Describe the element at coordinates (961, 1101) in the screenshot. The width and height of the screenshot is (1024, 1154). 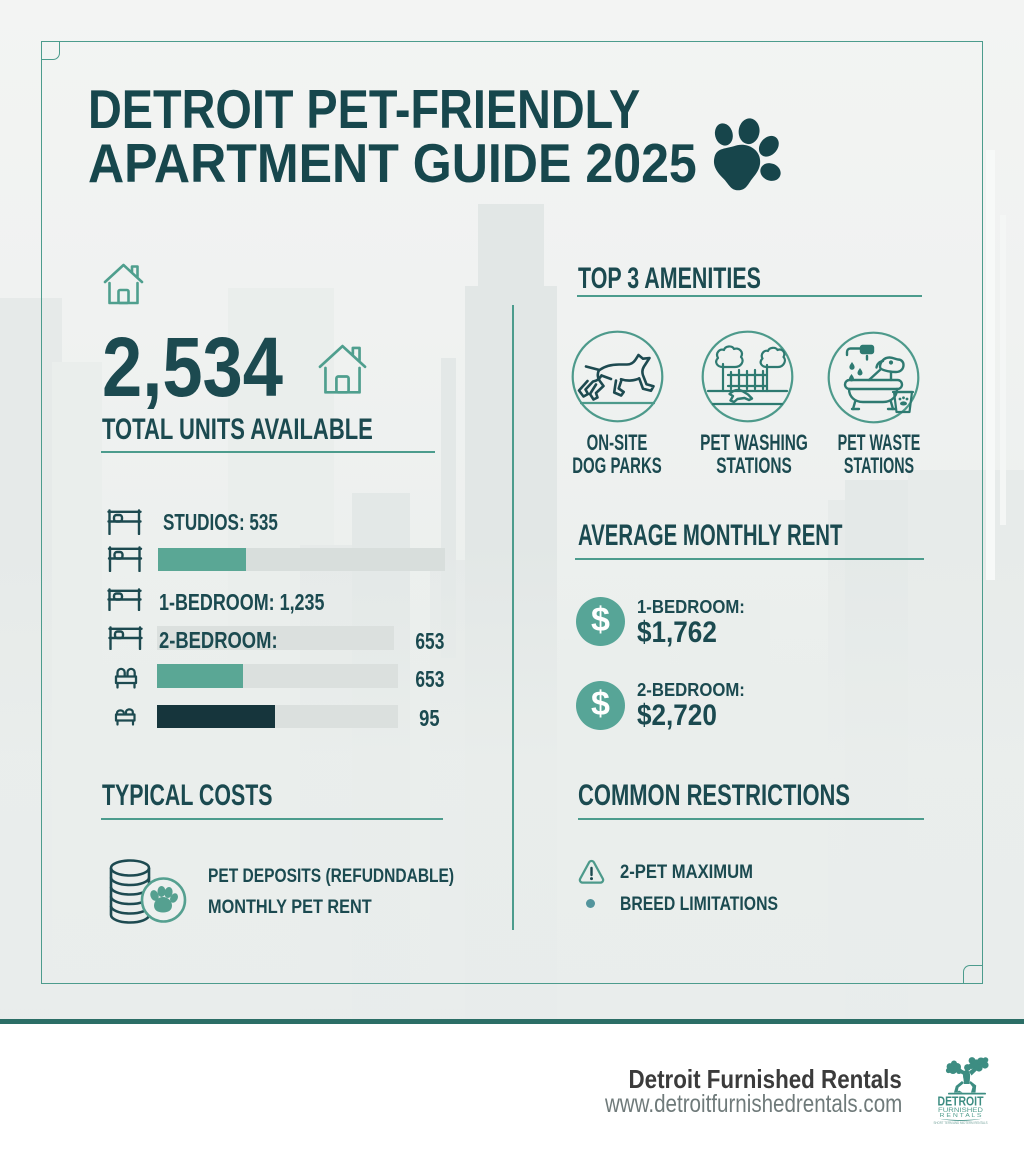
I see `svg-text: DETROIT` at that location.